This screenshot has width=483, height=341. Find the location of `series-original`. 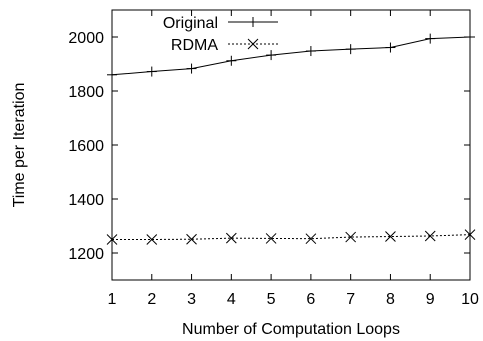

series-original is located at coordinates (291, 56).